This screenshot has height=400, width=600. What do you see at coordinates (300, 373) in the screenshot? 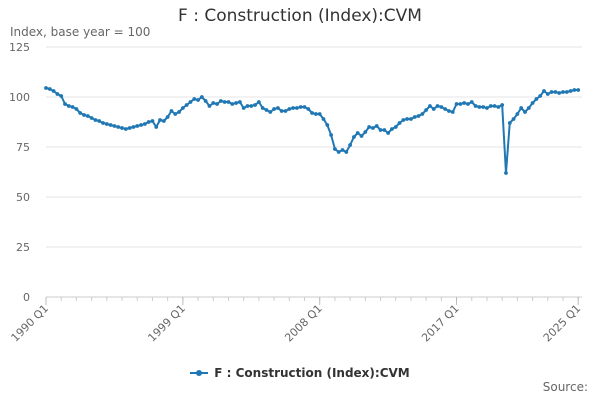
I see `legend-item: F : Construction (Index):CVM` at bounding box center [300, 373].